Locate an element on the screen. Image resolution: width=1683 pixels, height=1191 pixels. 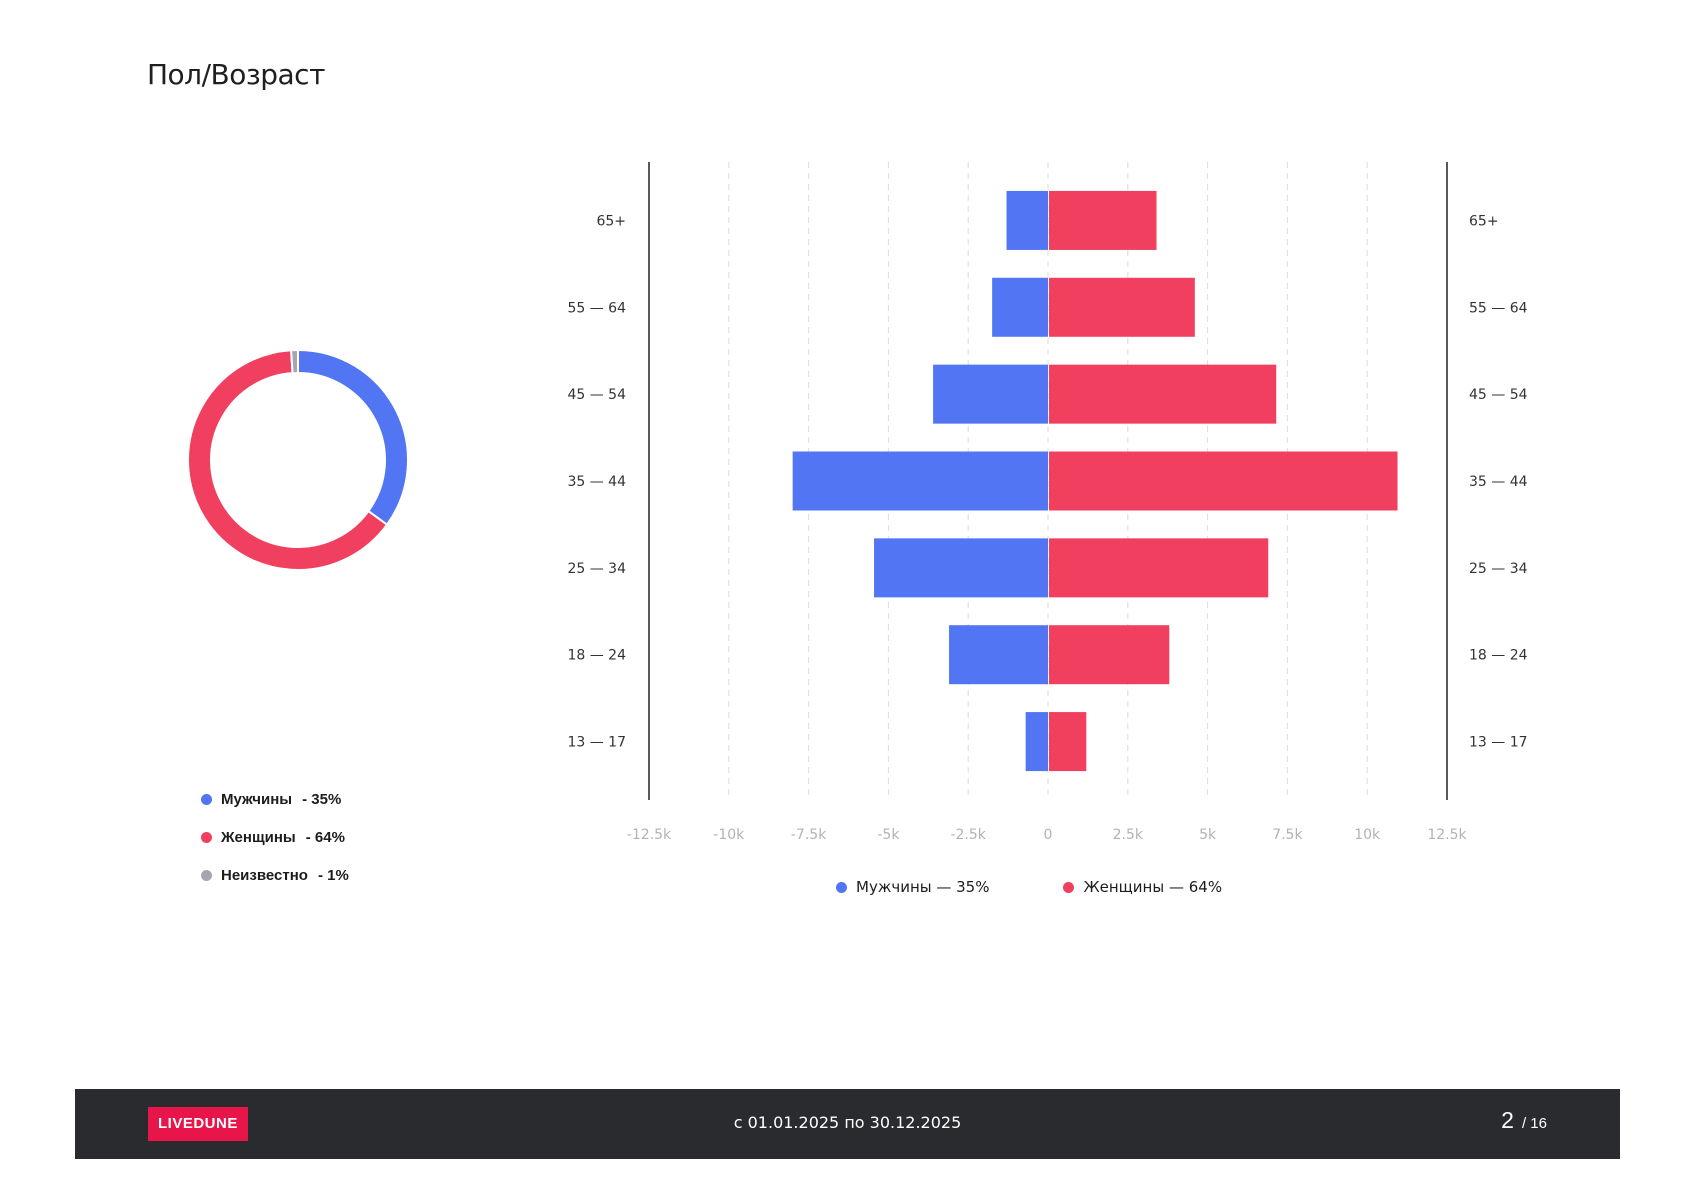
x-tick-label: -12.5k is located at coordinates (649, 835).